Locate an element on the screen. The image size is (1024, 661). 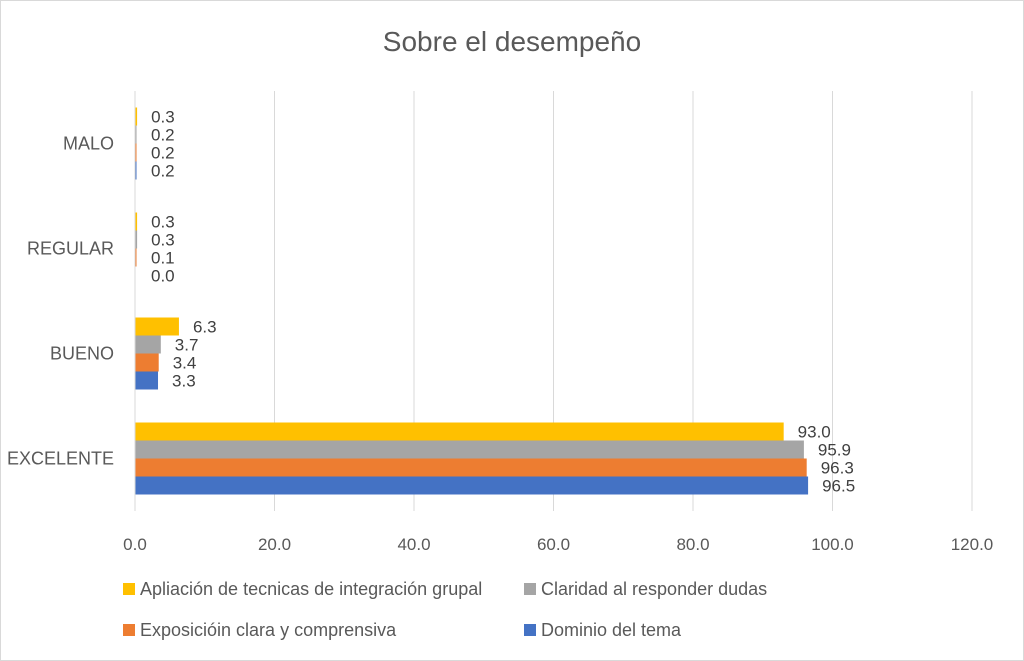
x-tick-label: 20.0 is located at coordinates (274, 544).